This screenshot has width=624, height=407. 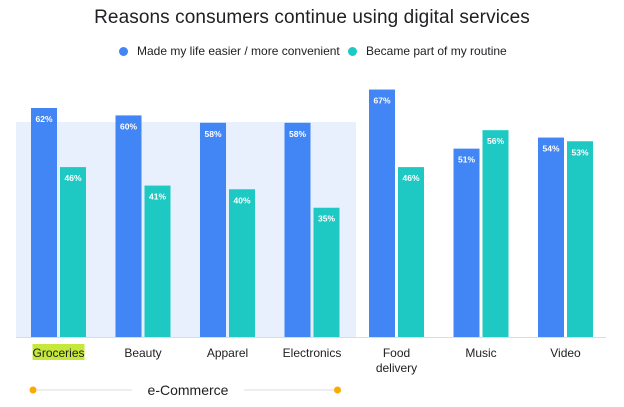 I want to click on category-label-beauty: Beauty, so click(x=142, y=353).